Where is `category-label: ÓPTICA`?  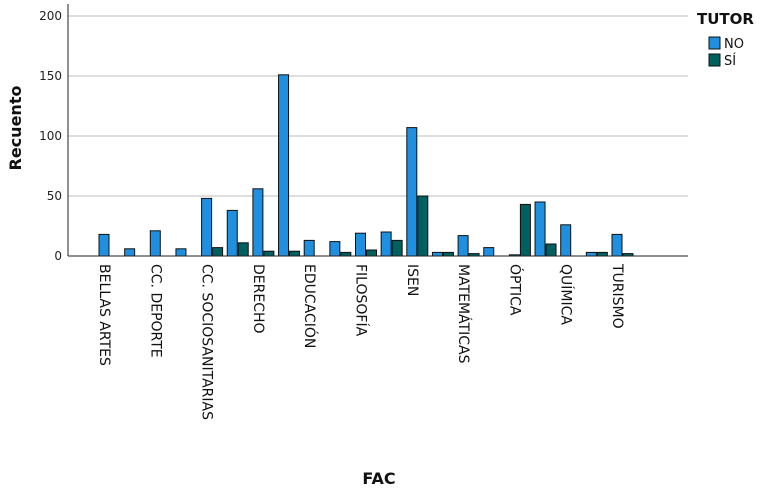
category-label: ÓPTICA is located at coordinates (515, 290).